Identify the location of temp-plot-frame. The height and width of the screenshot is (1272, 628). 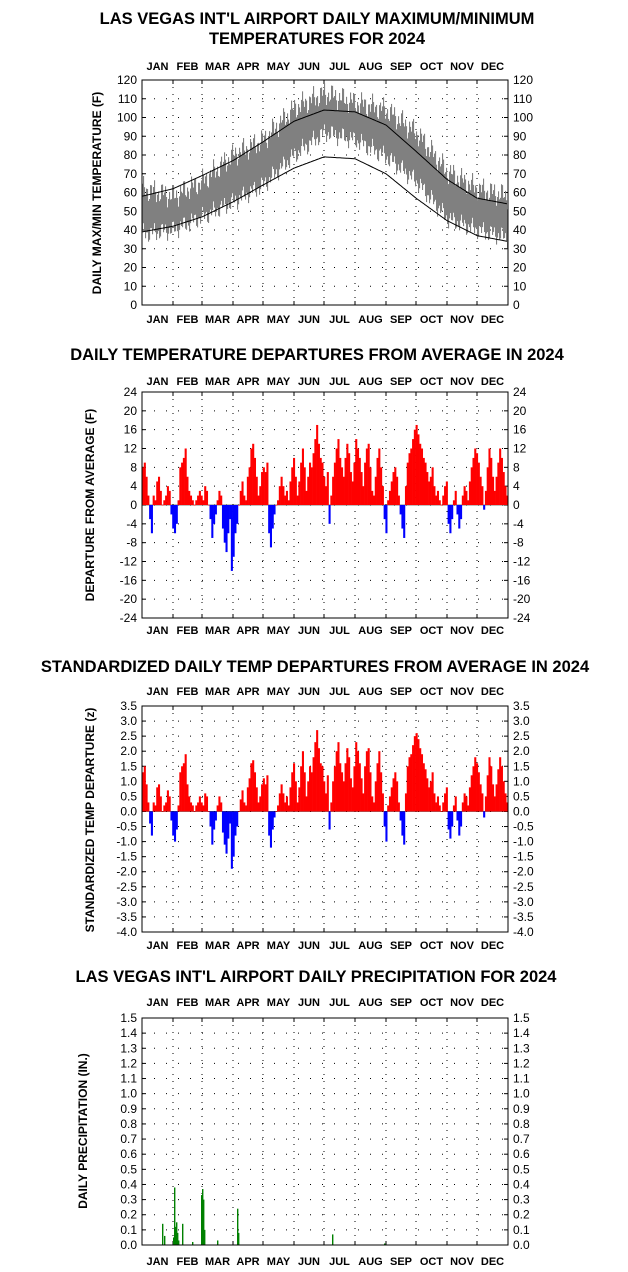
(325, 192).